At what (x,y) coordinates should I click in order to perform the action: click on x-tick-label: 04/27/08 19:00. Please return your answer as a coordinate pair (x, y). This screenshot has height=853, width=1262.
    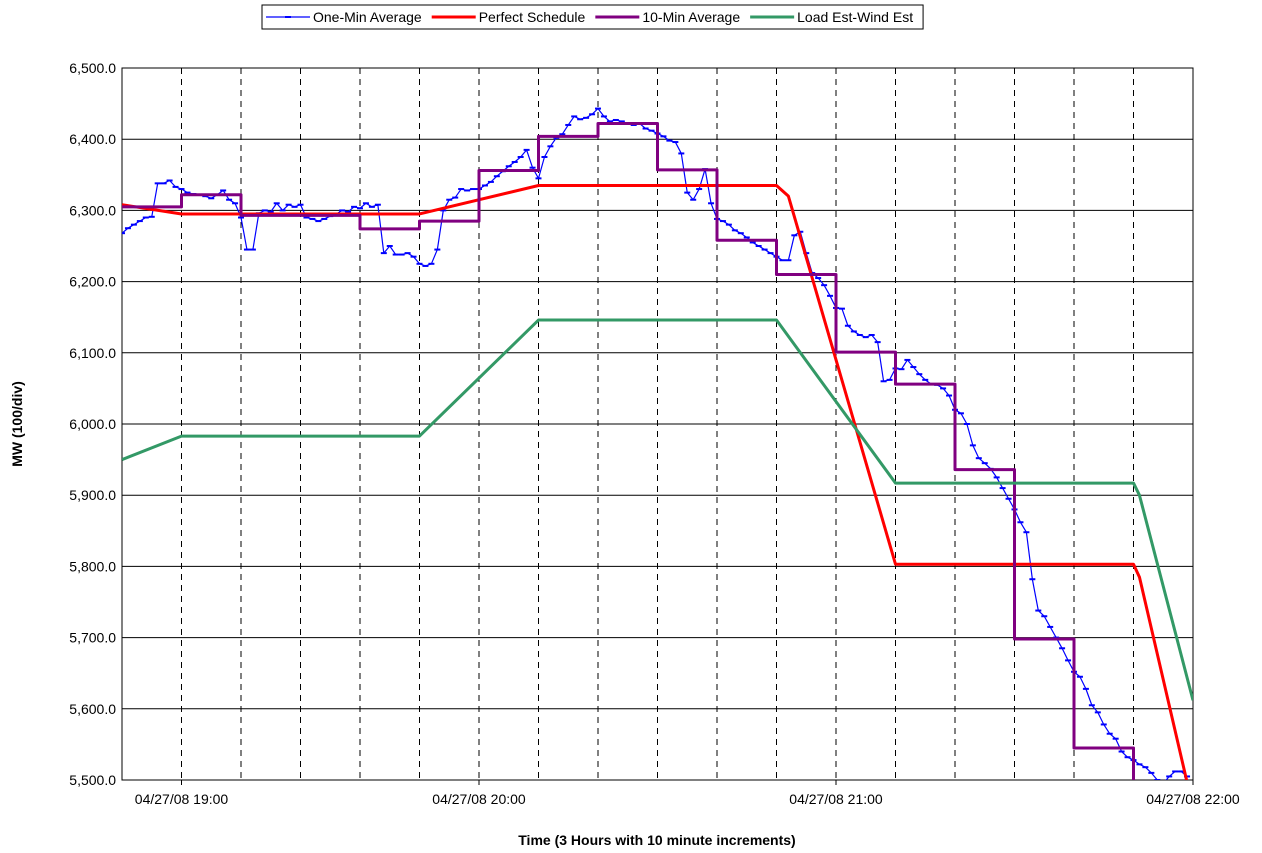
    Looking at the image, I should click on (182, 799).